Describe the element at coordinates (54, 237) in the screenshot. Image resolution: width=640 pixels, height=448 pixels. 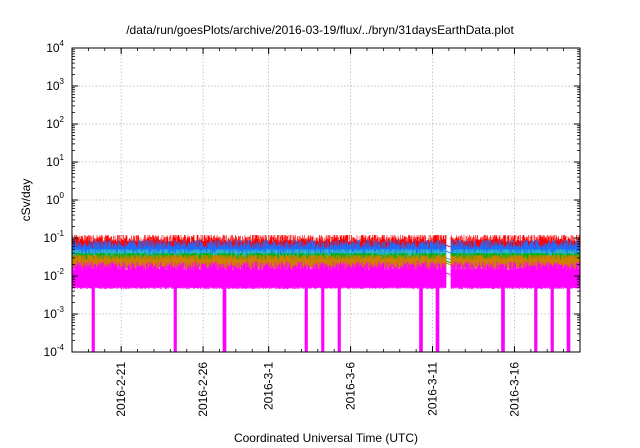
I see `y-tick-label: 10⁻¹` at that location.